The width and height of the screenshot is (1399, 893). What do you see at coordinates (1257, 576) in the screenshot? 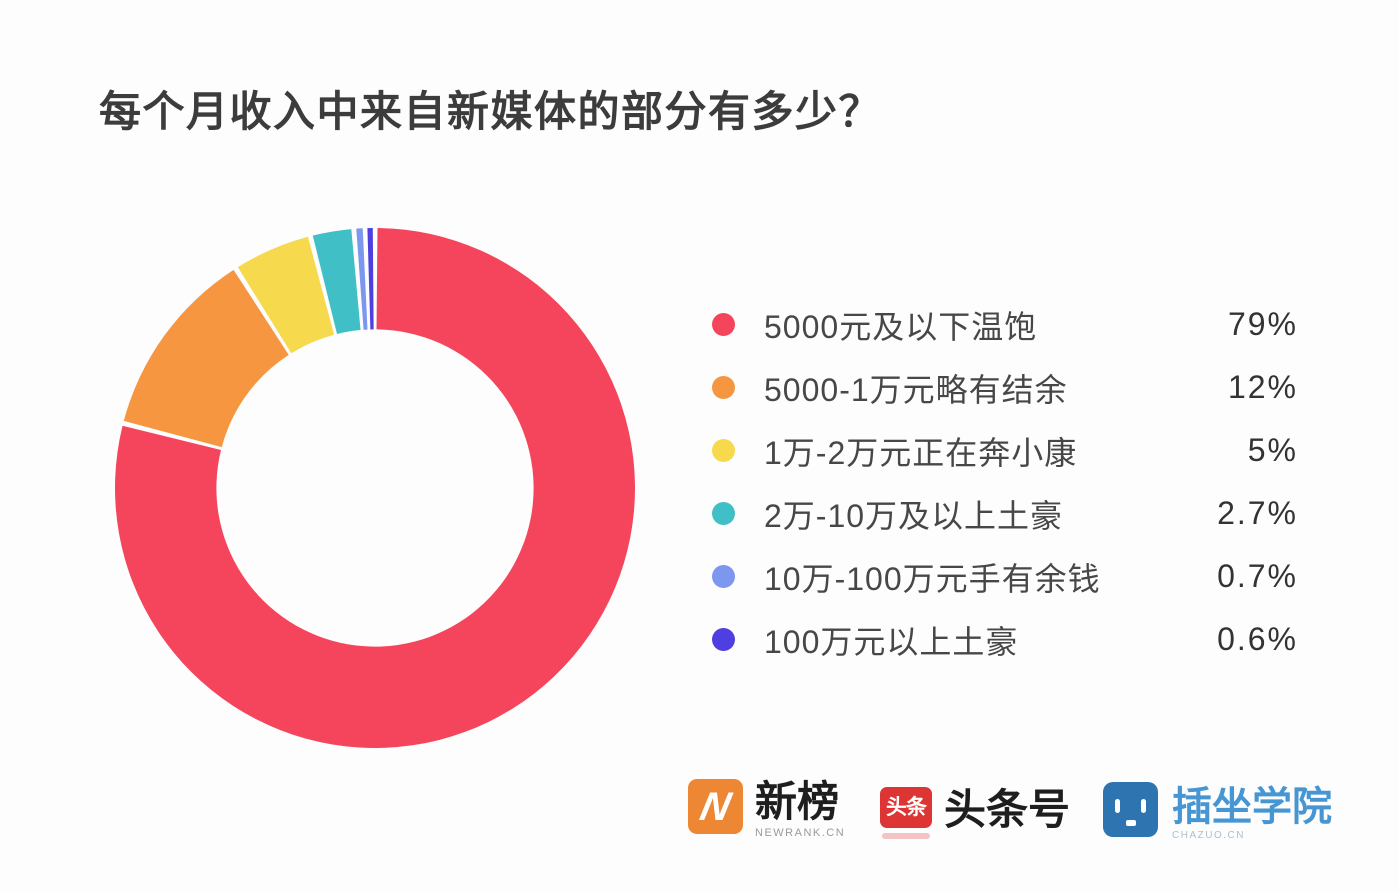
I see `legend-percentage: 0.7%` at bounding box center [1257, 576].